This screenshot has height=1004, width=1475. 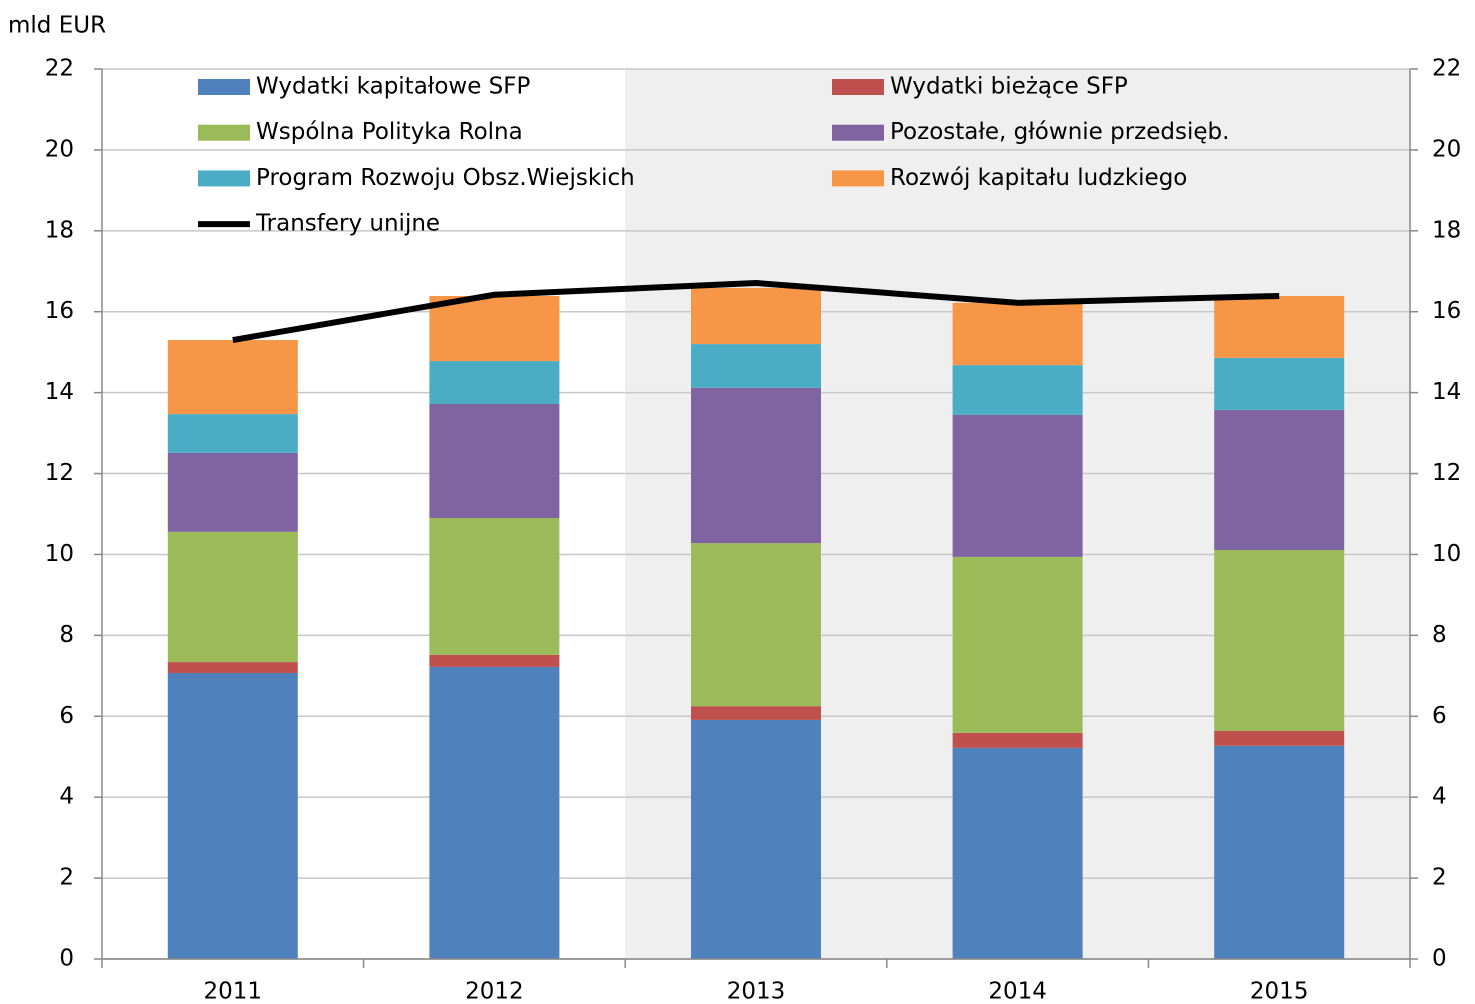 I want to click on y2-tick-label: 14, so click(x=1446, y=392).